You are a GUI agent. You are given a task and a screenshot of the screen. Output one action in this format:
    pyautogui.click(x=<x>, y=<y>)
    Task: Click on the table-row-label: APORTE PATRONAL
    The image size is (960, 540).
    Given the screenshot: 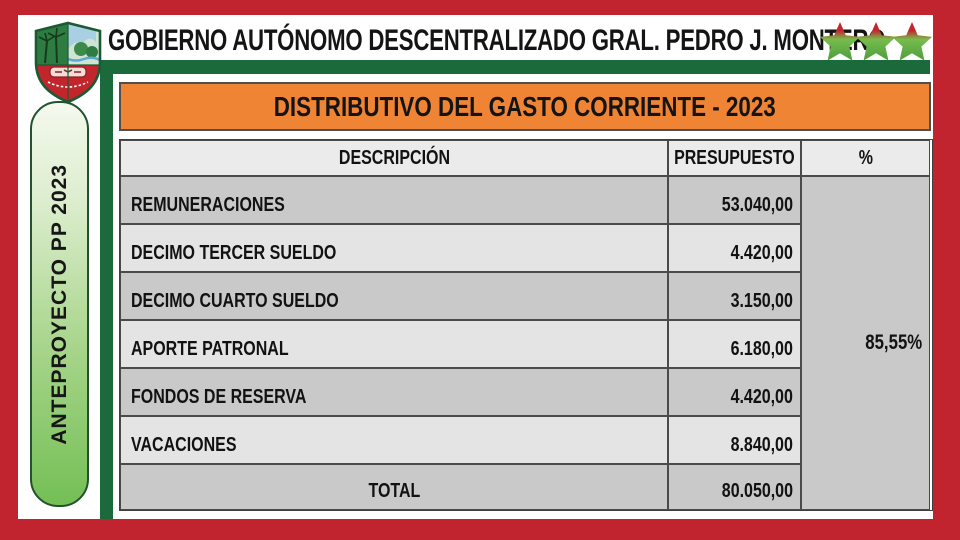 What is the action you would take?
    pyautogui.click(x=394, y=344)
    